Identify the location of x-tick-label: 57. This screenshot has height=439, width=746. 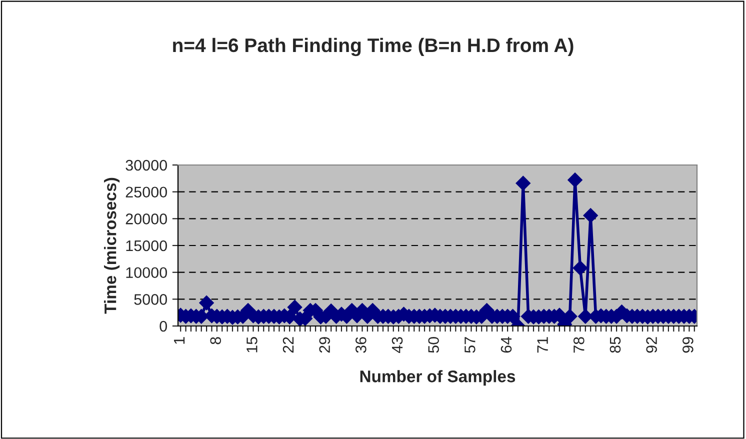
(470, 345).